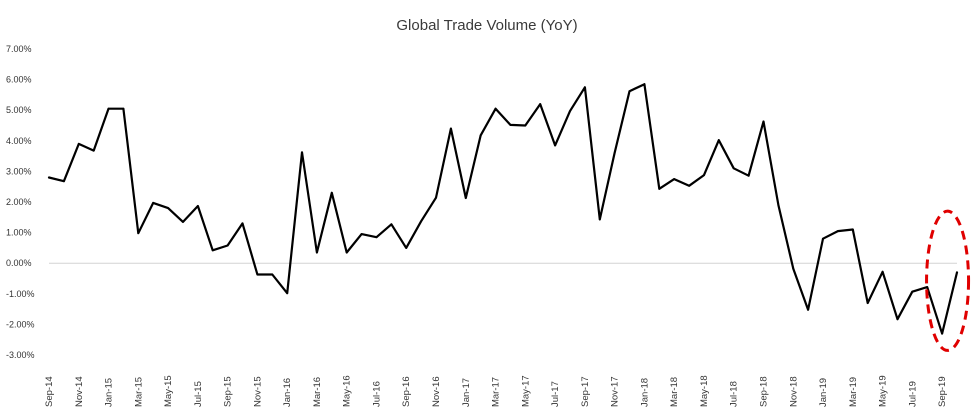 The image size is (974, 408). What do you see at coordinates (109, 392) in the screenshot?
I see `x-tick-label: Jan-15` at bounding box center [109, 392].